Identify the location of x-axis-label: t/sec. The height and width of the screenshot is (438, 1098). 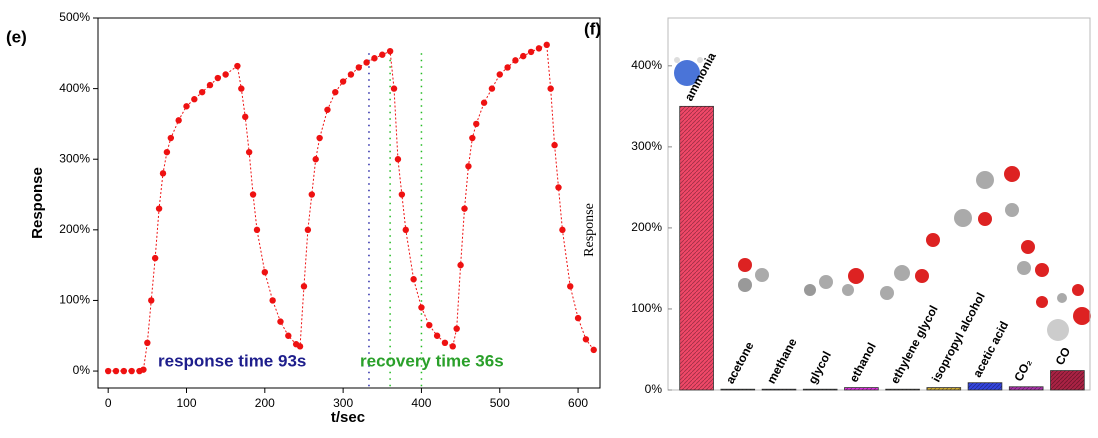
(348, 417).